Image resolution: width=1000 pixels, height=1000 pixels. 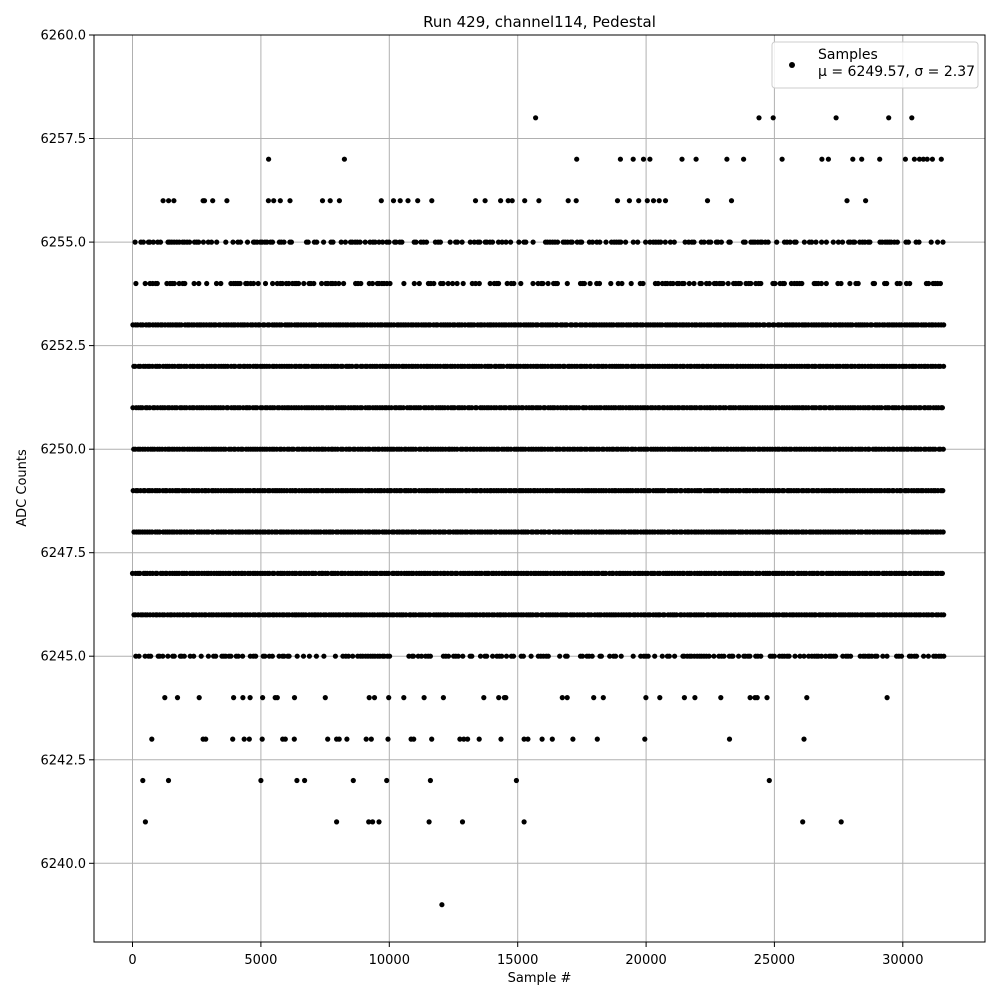 I want to click on legend: Samples μ = 6249.57, σ = 2.37, so click(x=875, y=65).